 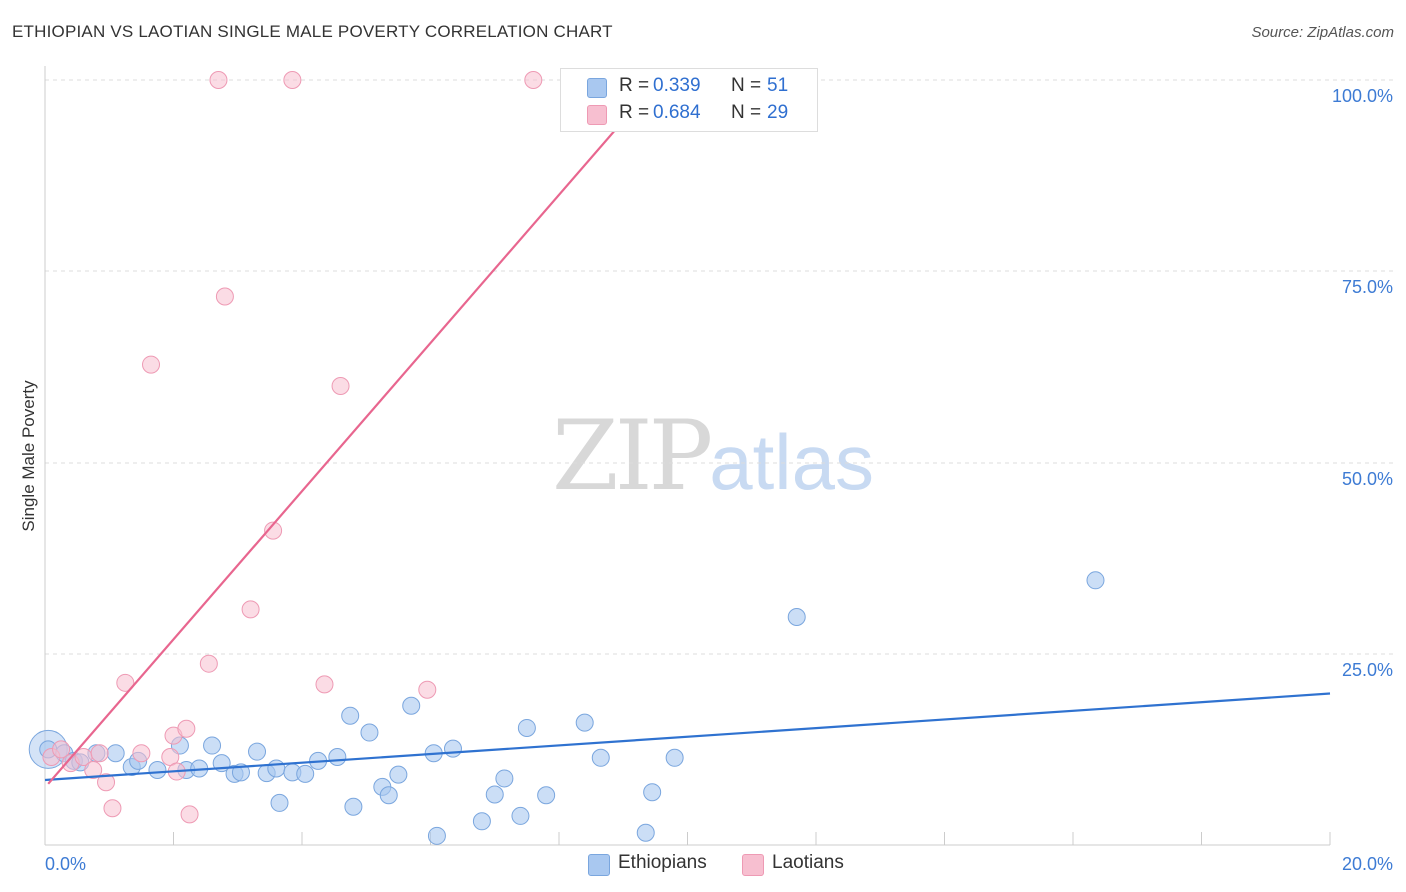 What do you see at coordinates (689, 100) in the screenshot?
I see `correlation-legend: R = 0.339 N = 51 R = 0.684 N = 29` at bounding box center [689, 100].